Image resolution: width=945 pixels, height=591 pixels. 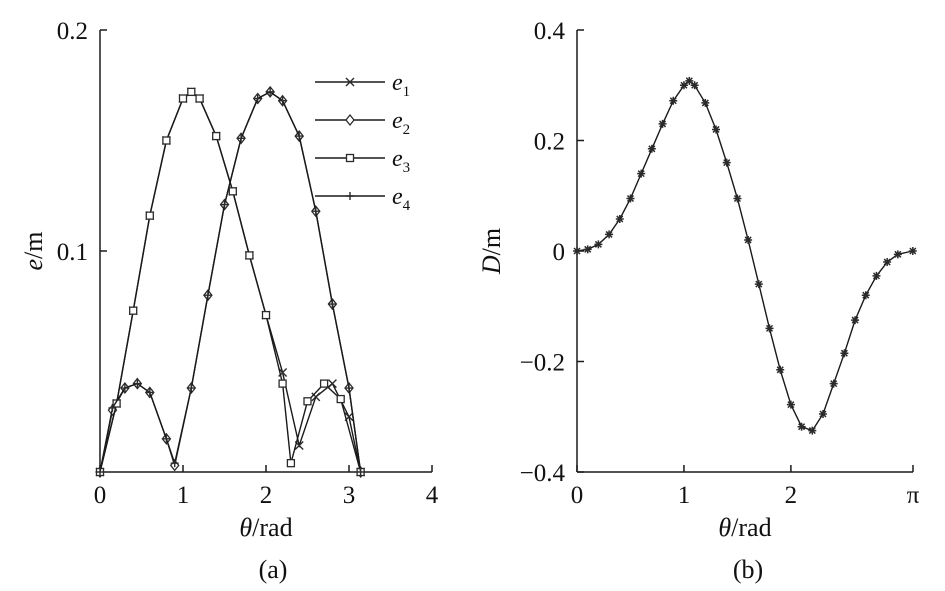 What do you see at coordinates (362, 85) in the screenshot?
I see `legend-entry-0: e1` at bounding box center [362, 85].